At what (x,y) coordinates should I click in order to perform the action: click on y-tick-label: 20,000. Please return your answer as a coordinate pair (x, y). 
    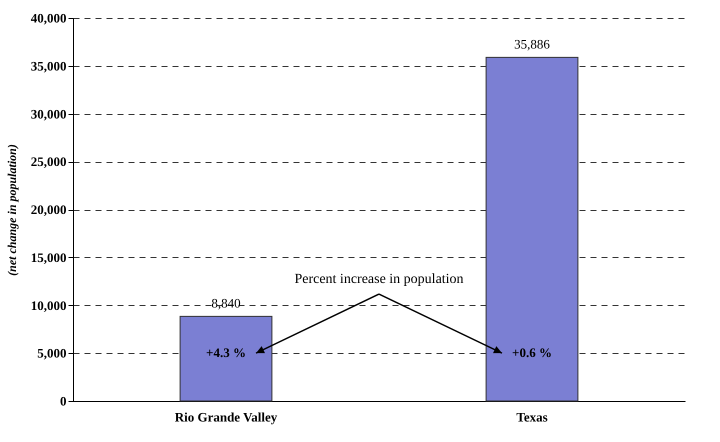
    Looking at the image, I should click on (48, 209).